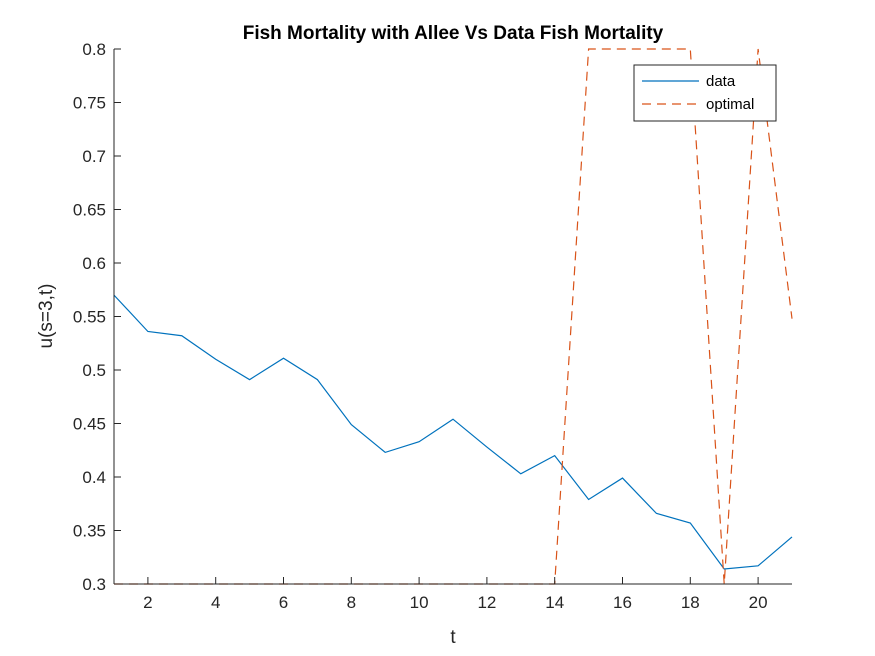 The height and width of the screenshot is (656, 875). What do you see at coordinates (94, 477) in the screenshot?
I see `y-tick-label: 0.4` at bounding box center [94, 477].